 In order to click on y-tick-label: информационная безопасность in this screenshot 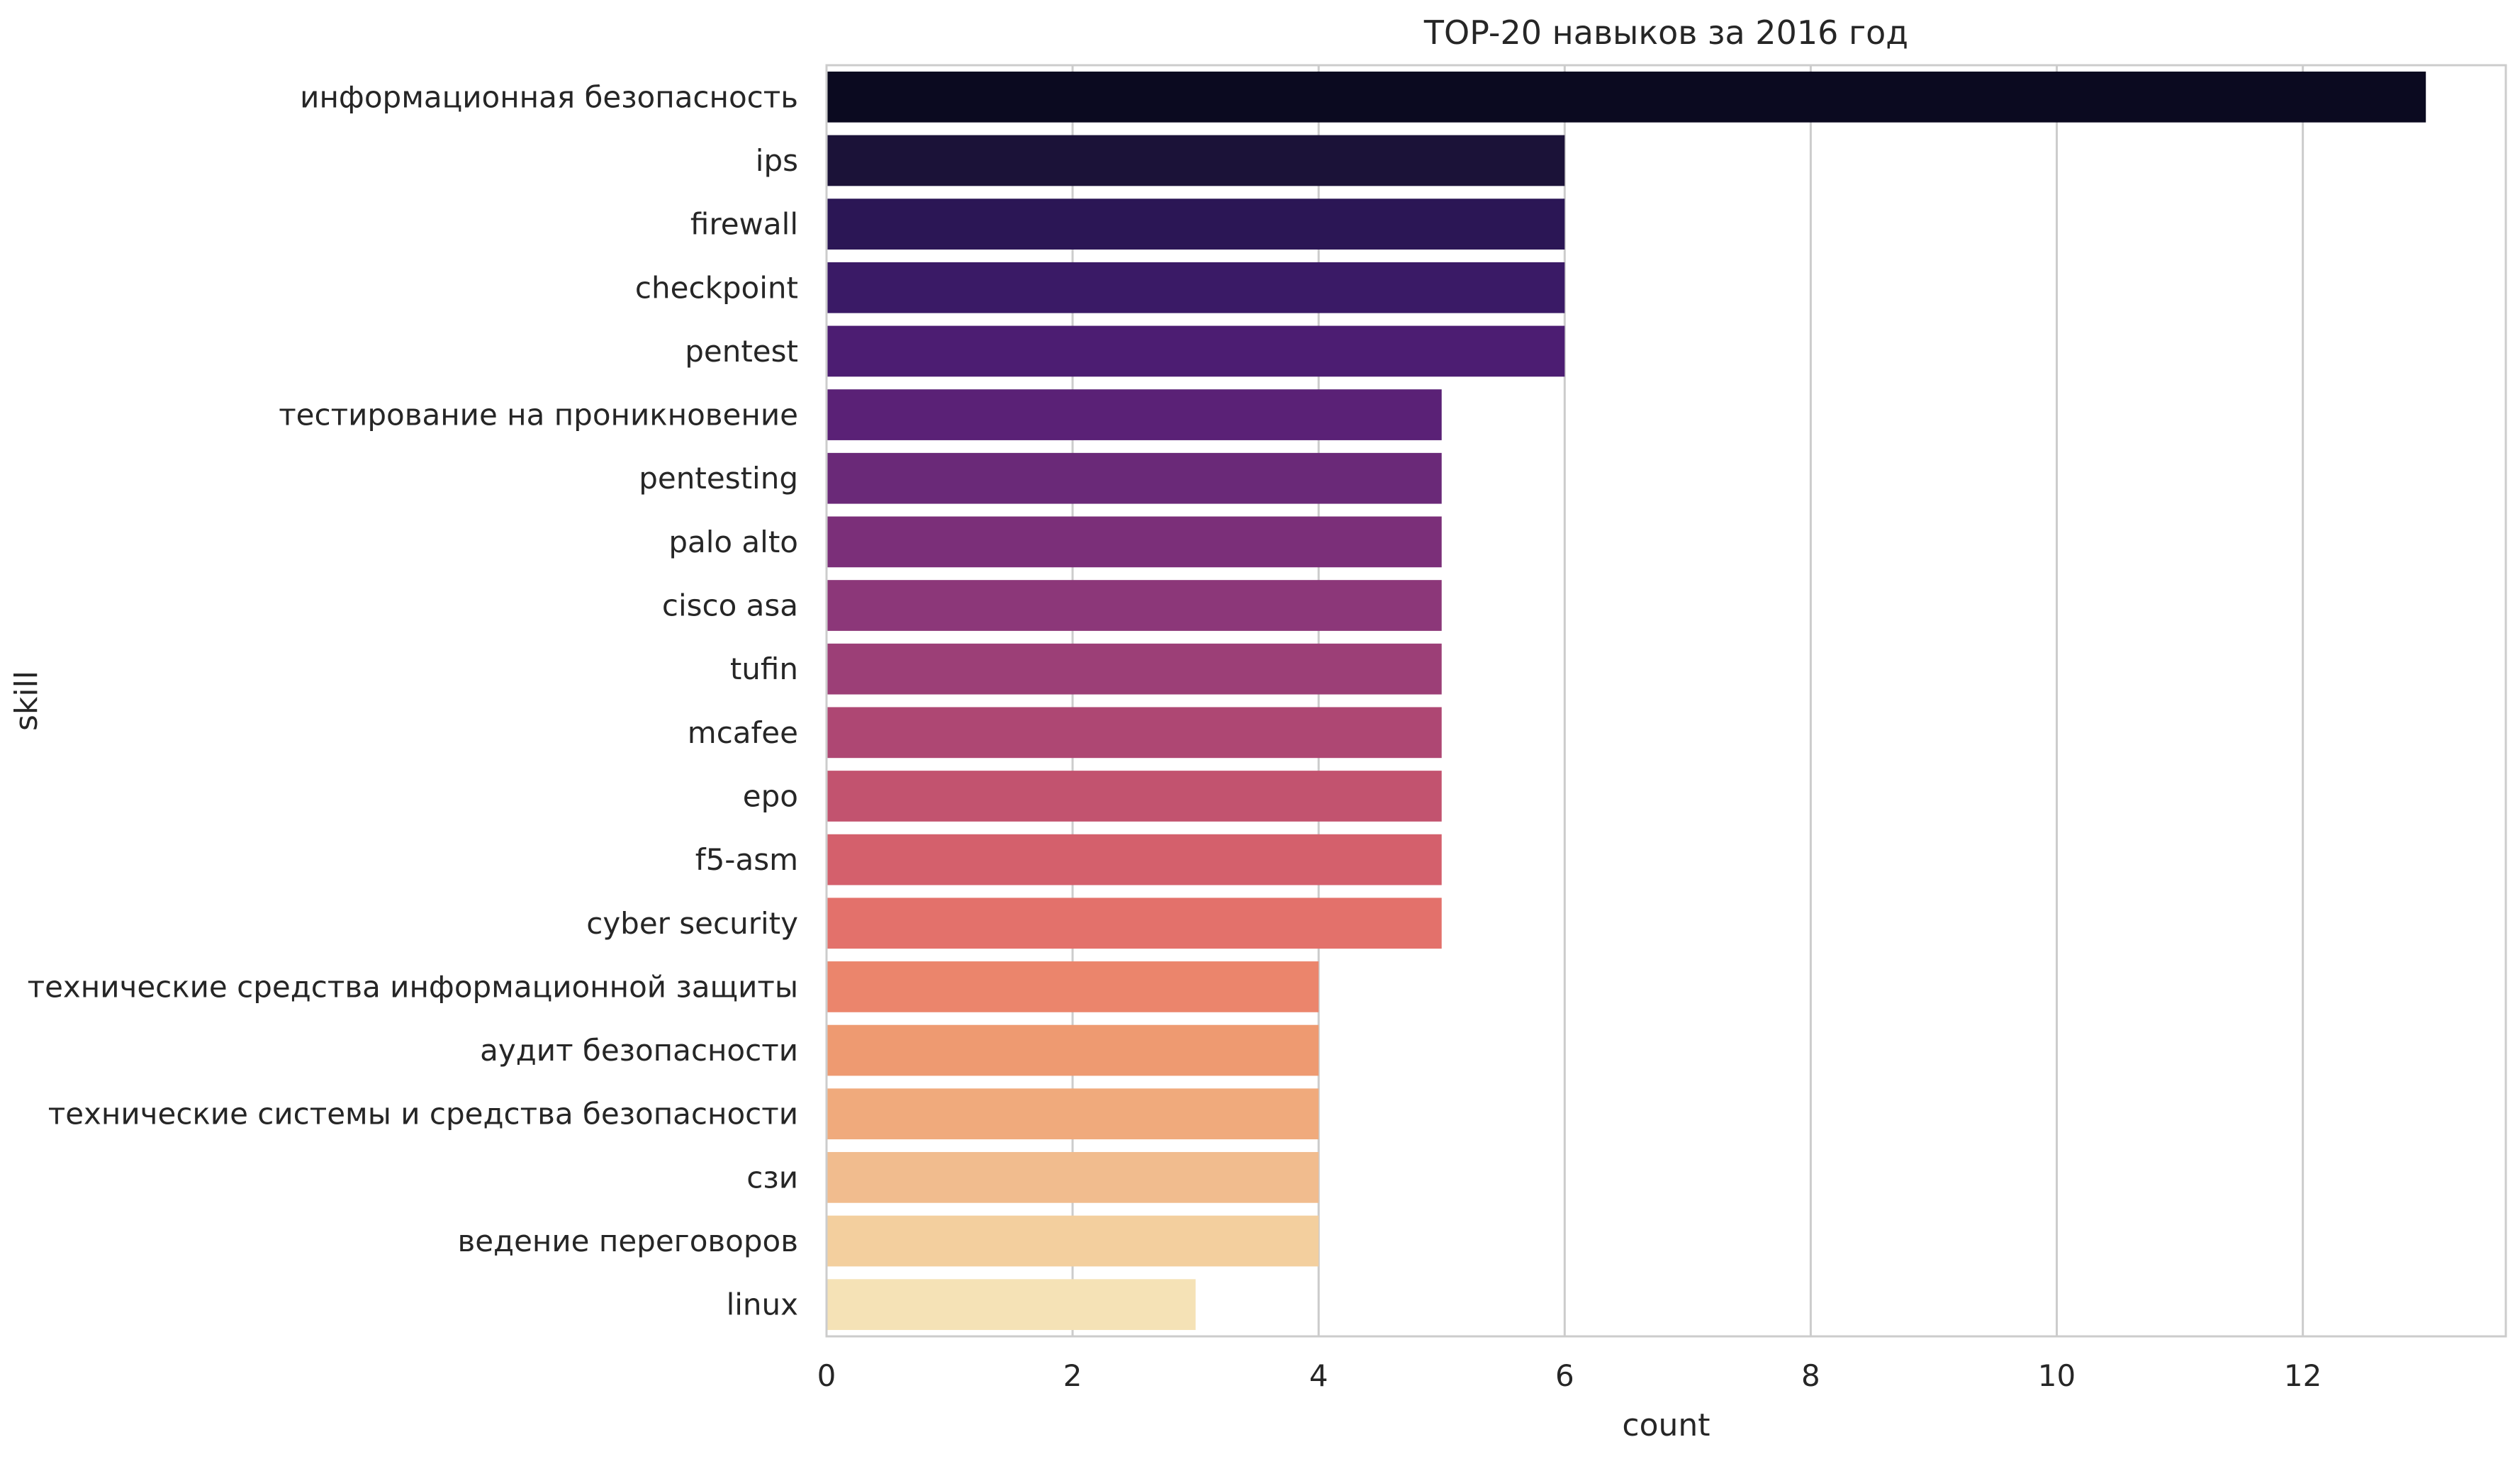, I will do `click(549, 96)`.